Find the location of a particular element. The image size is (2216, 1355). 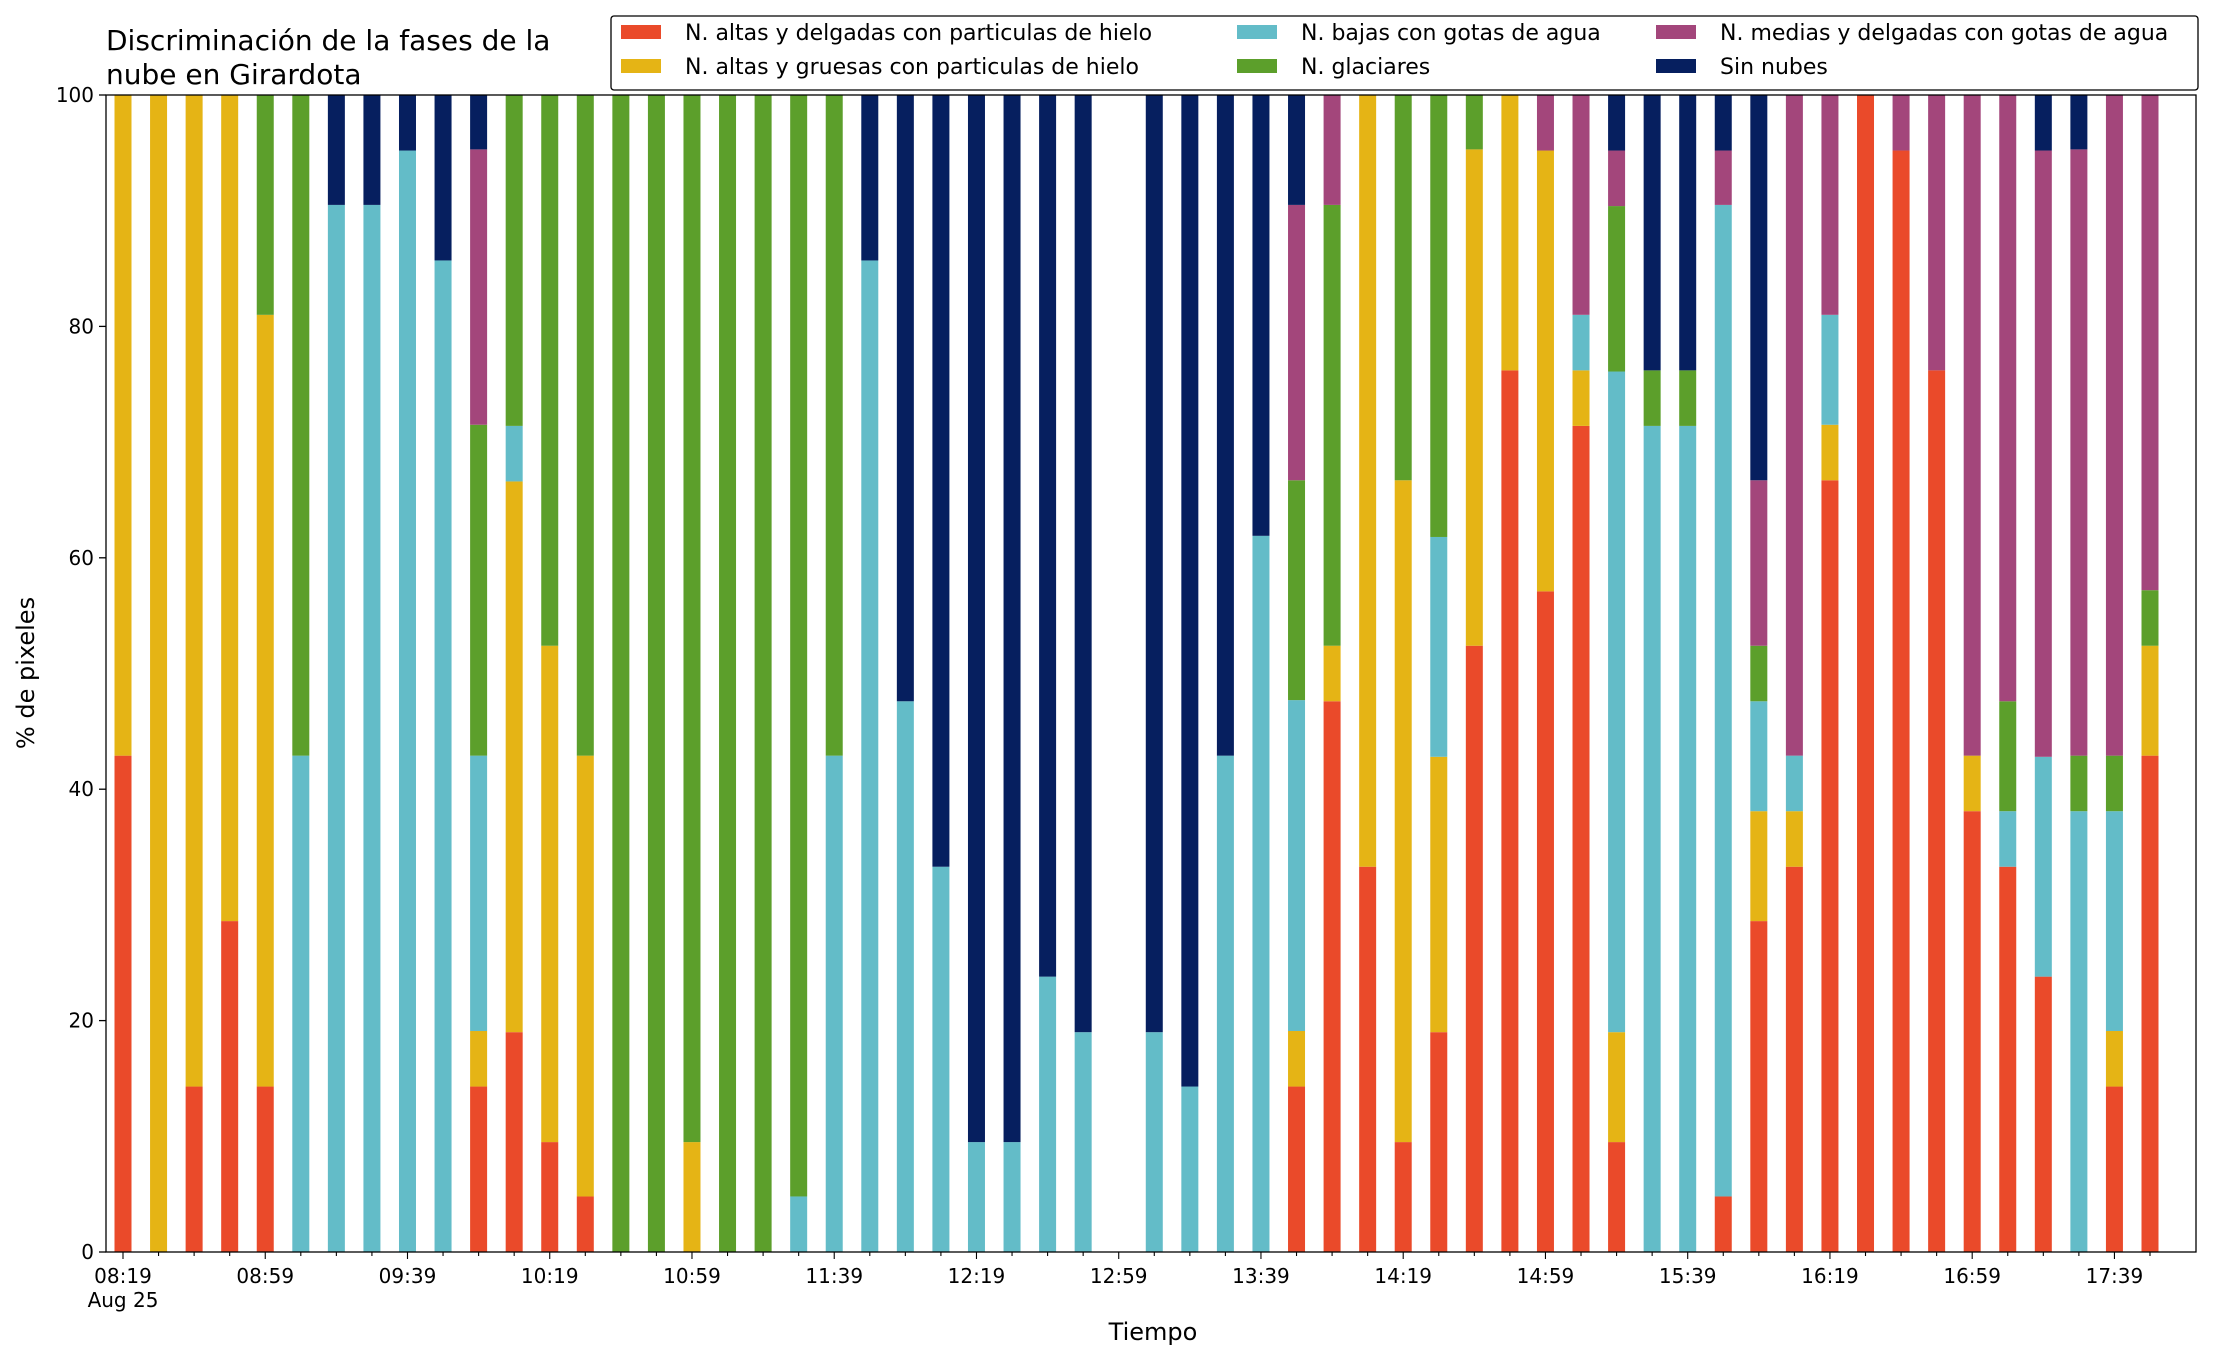

x-tick-label: 14:59 is located at coordinates (1546, 1276).